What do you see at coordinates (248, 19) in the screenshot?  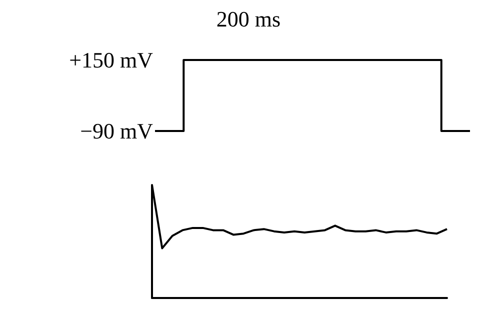 I see `text: 200 ms` at bounding box center [248, 19].